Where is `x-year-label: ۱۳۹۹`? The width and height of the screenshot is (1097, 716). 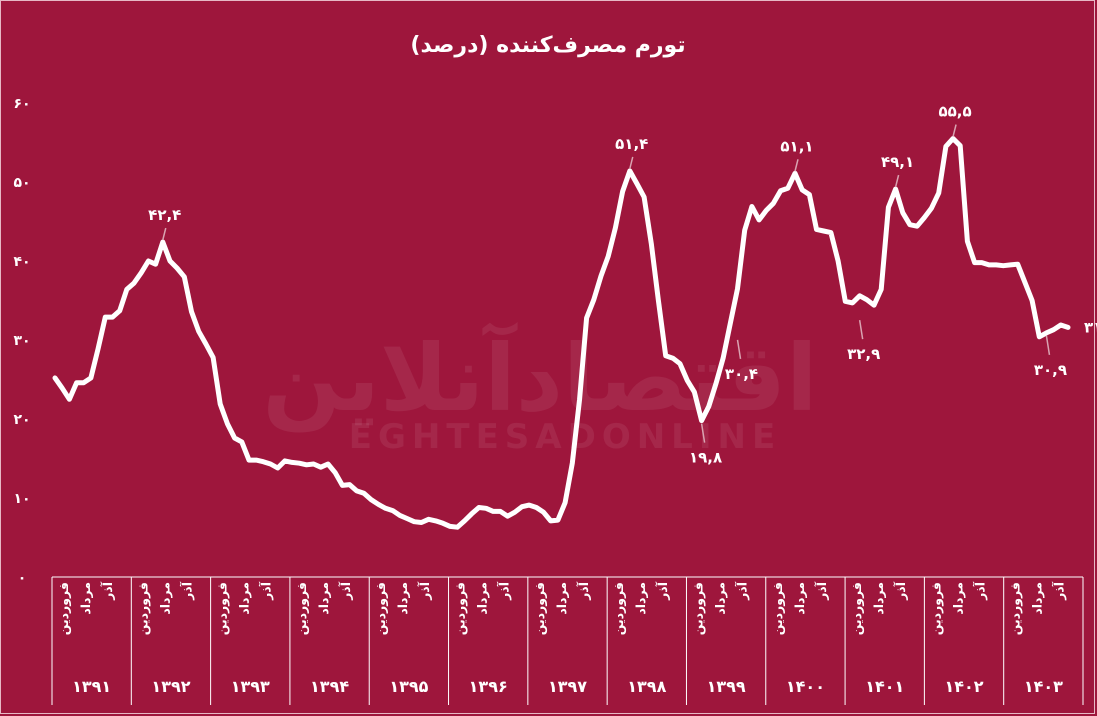 x-year-label: ۱۳۹۹ is located at coordinates (726, 686).